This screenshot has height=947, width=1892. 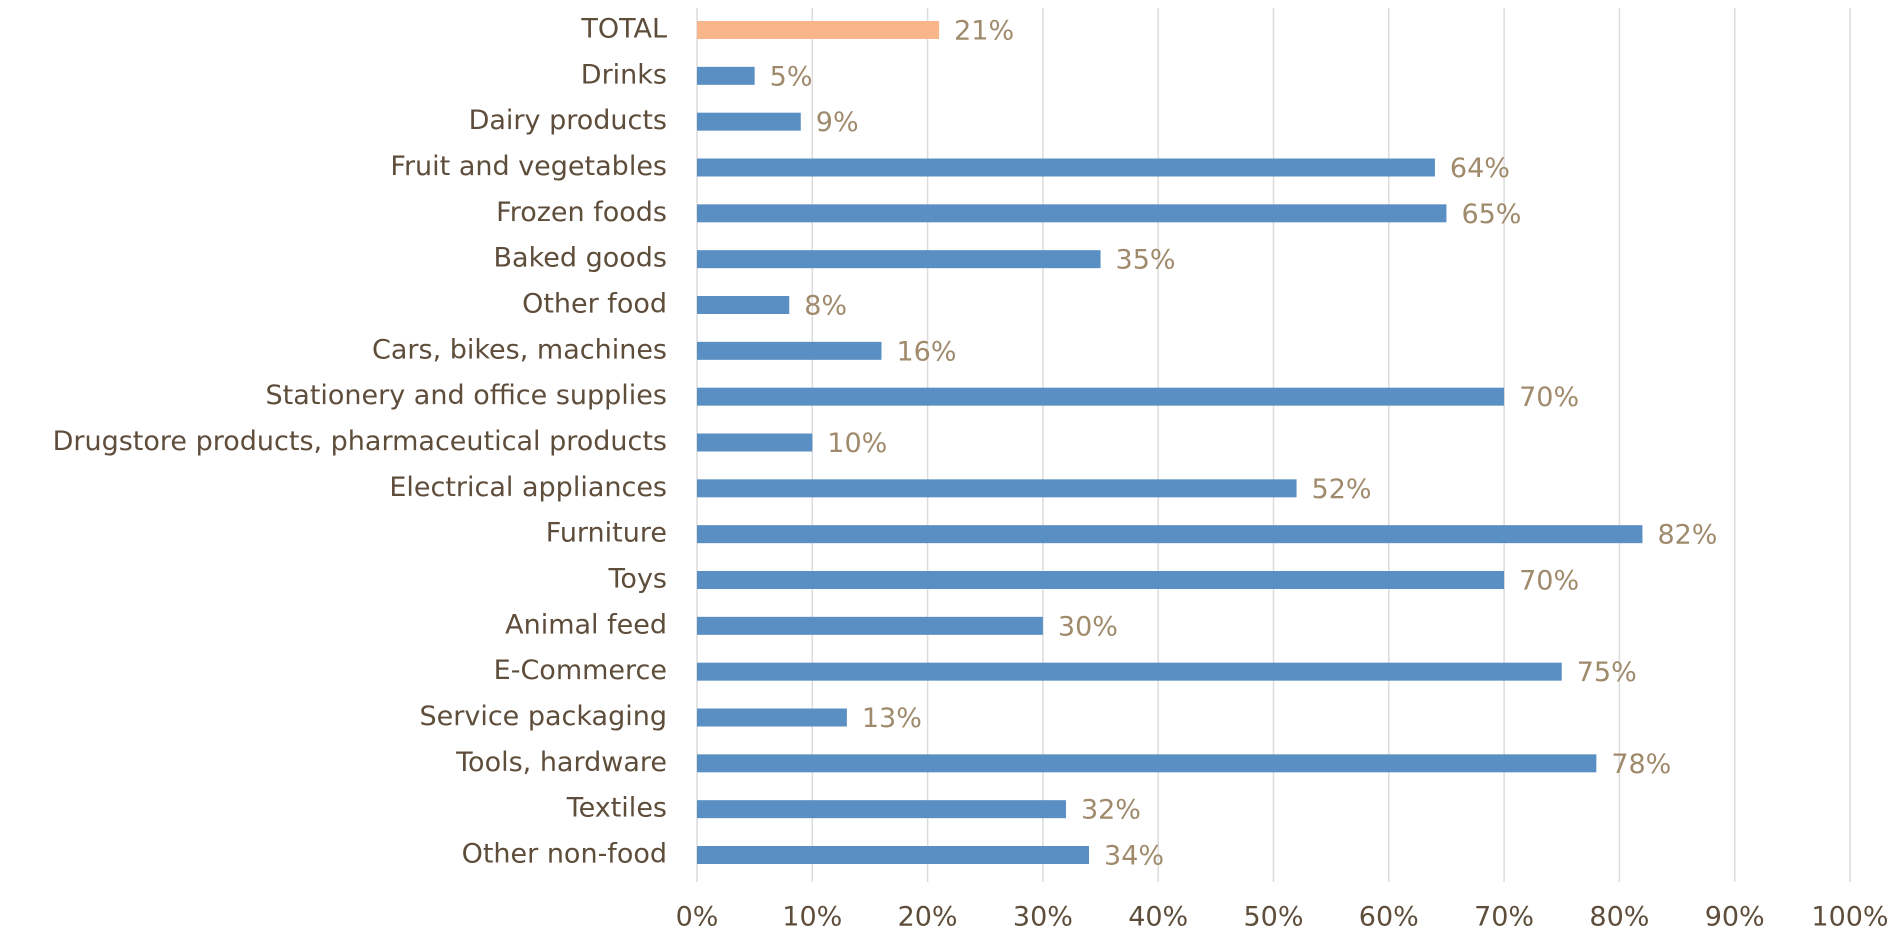 I want to click on category-label: Textiles, so click(x=616, y=808).